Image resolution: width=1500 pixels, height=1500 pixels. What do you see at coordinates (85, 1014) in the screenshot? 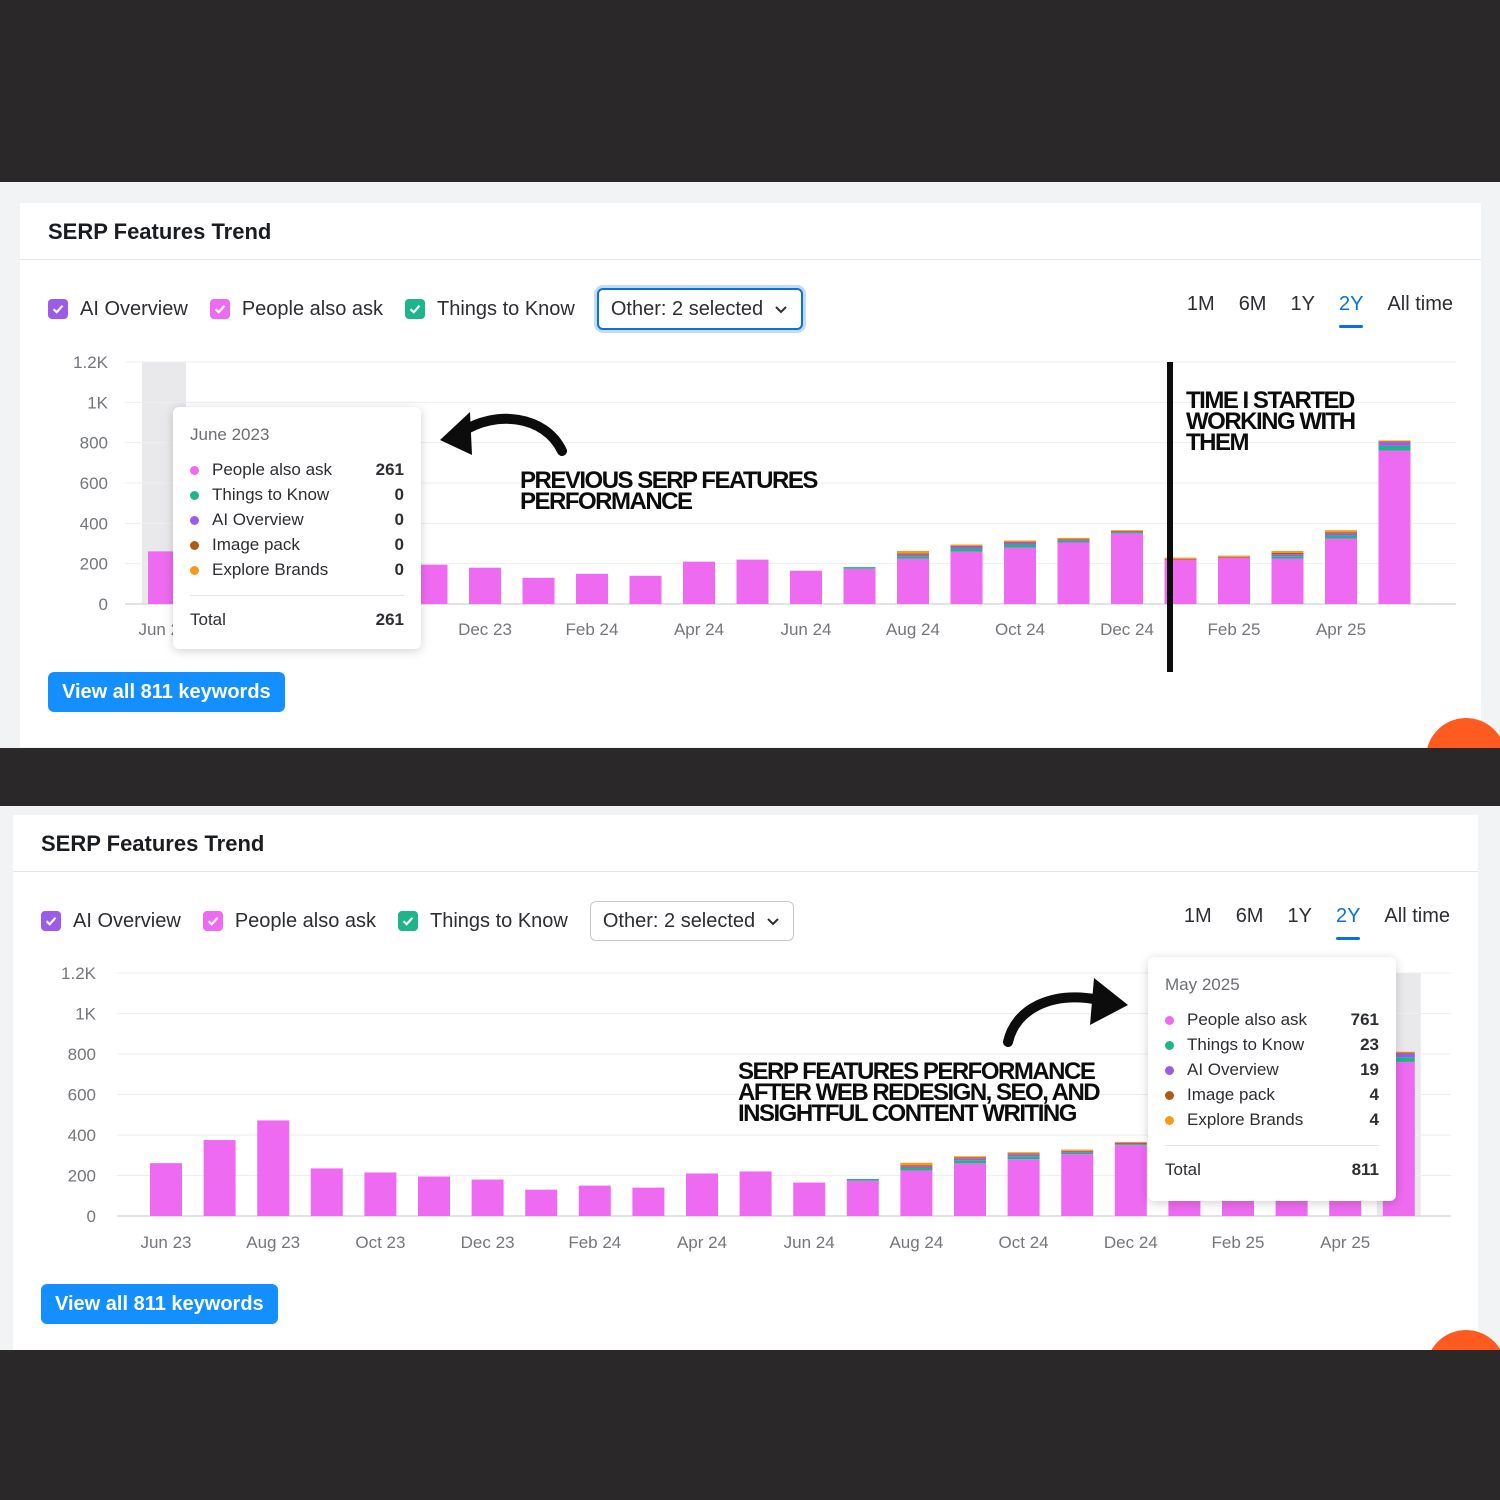
I see `y-tick-label: 1K` at bounding box center [85, 1014].